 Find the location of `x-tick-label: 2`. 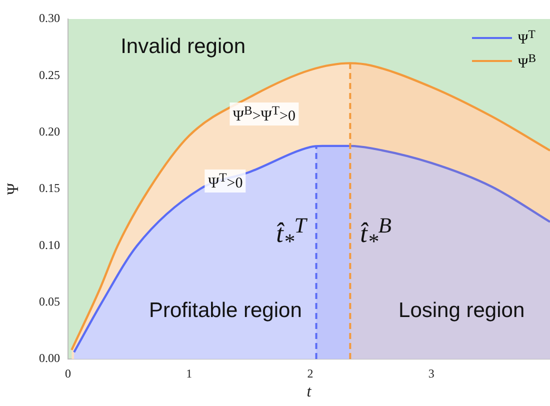

x-tick-label: 2 is located at coordinates (310, 373).